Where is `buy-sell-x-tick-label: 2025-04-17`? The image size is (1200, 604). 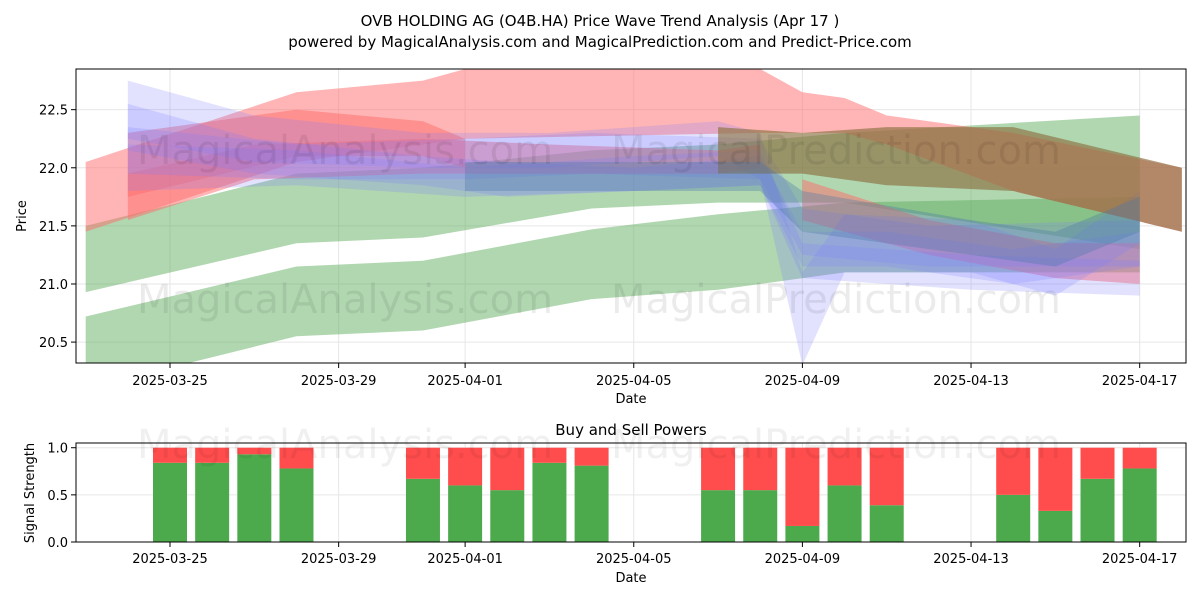
buy-sell-x-tick-label: 2025-04-17 is located at coordinates (1140, 559).